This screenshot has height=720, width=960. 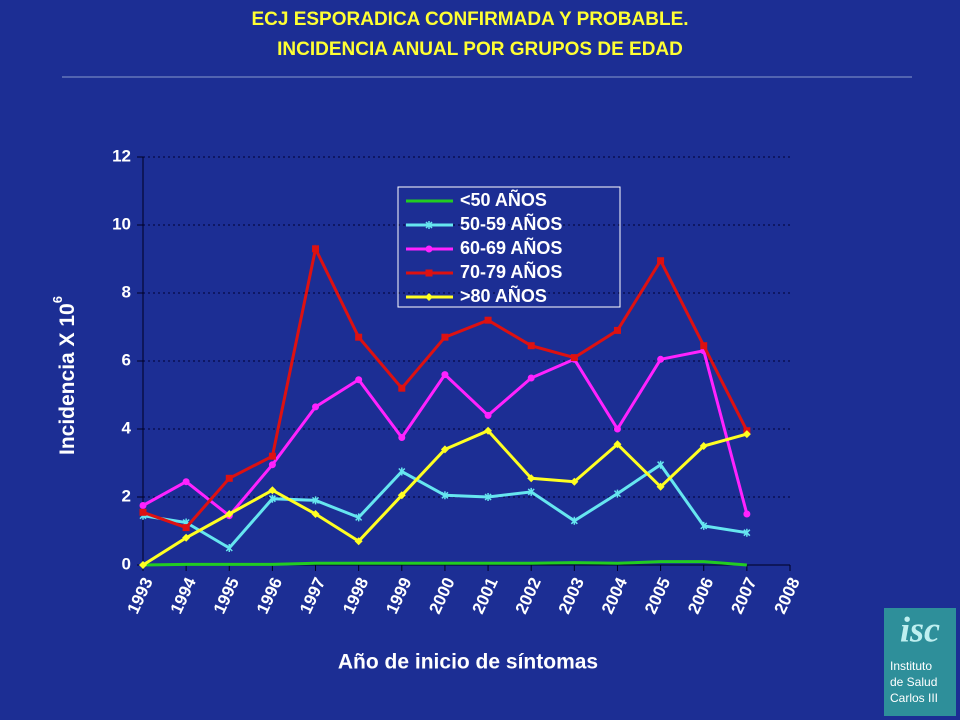 I want to click on x-tick-label: 2008, so click(x=786, y=596).